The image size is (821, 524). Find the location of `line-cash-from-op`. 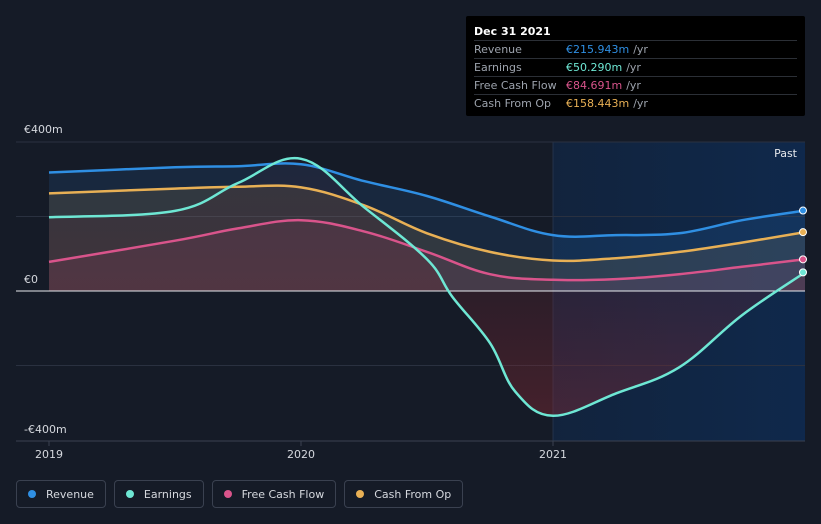

line-cash-from-op is located at coordinates (427, 223).